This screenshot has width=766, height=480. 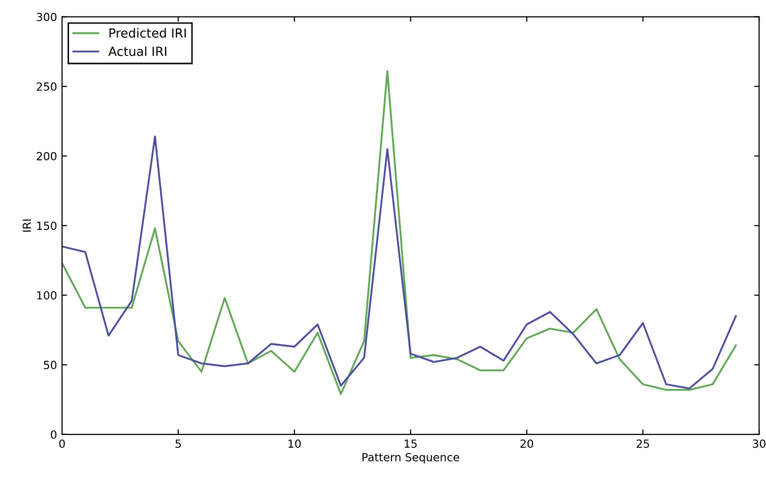 I want to click on x-tick-label: 5, so click(x=178, y=444).